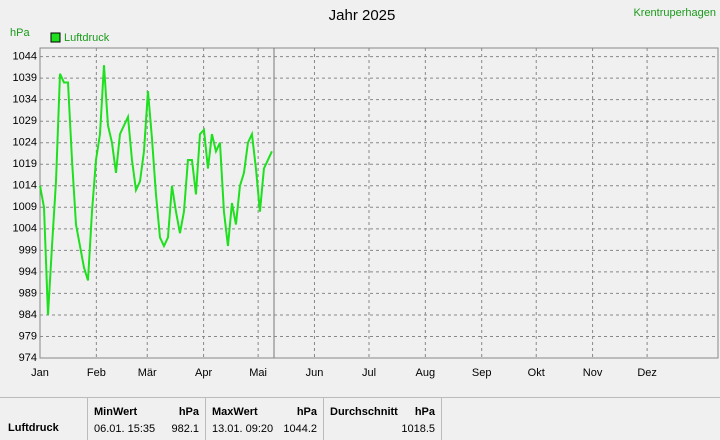 The image size is (720, 440). I want to click on y-axis-label: hPa, so click(20, 33).